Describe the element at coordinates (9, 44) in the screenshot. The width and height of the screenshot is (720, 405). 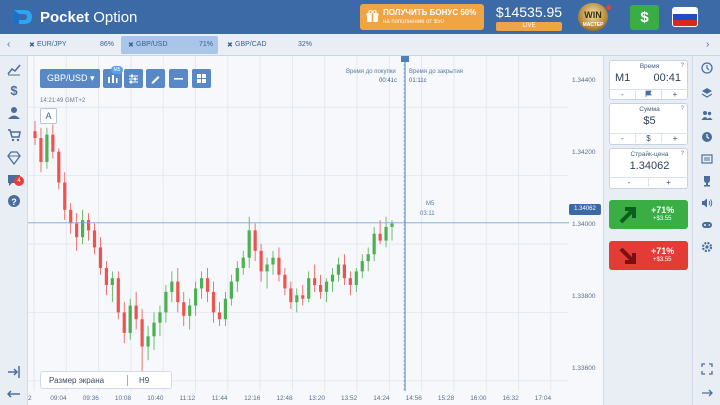
I see `tabs-prev-button: ‹` at that location.